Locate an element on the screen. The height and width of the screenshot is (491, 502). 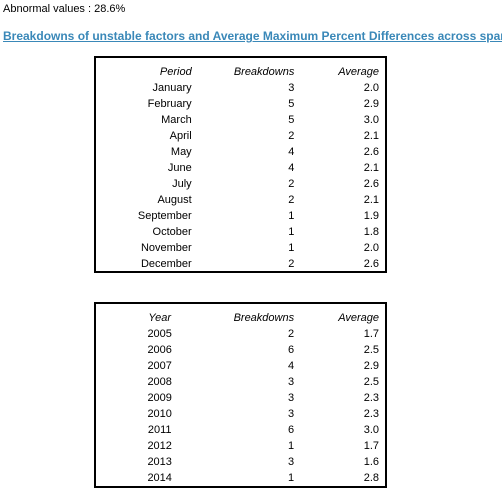
table-row: August 2 2.1 is located at coordinates (240, 200).